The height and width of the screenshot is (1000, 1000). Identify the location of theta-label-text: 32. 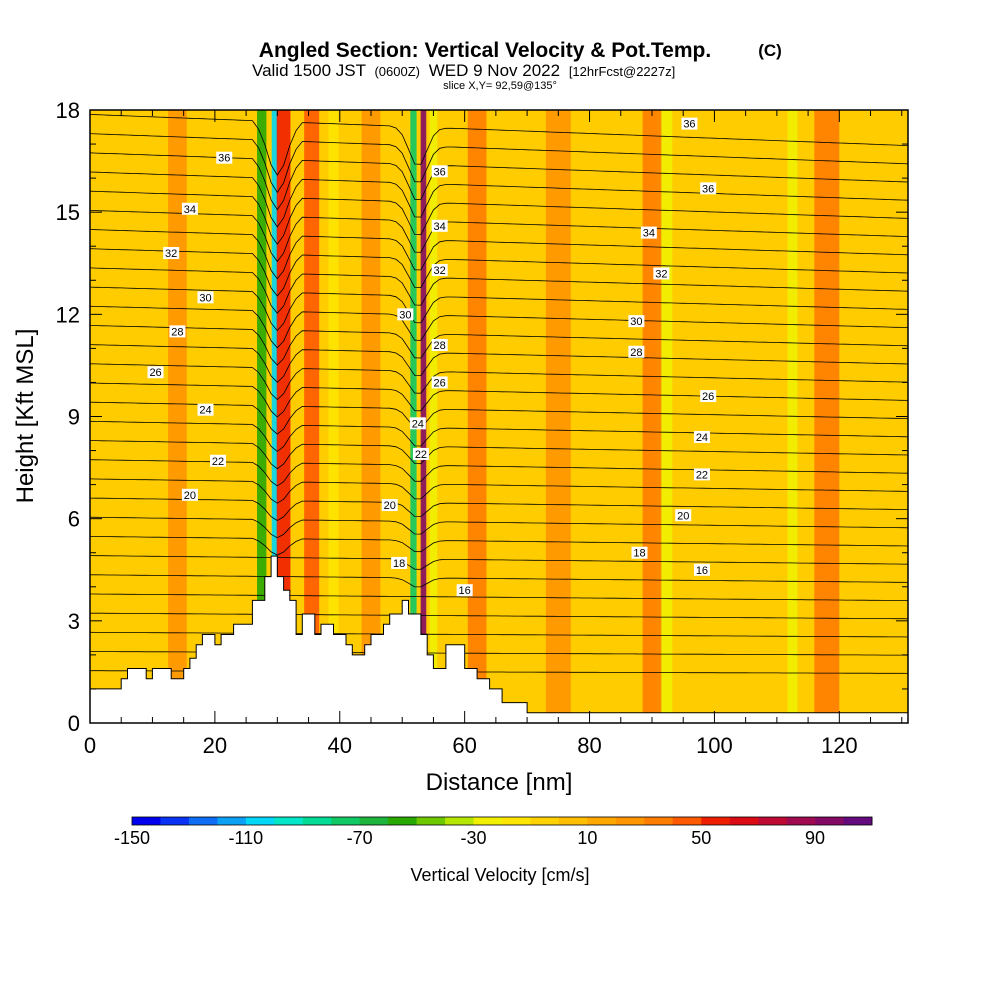
(661, 274).